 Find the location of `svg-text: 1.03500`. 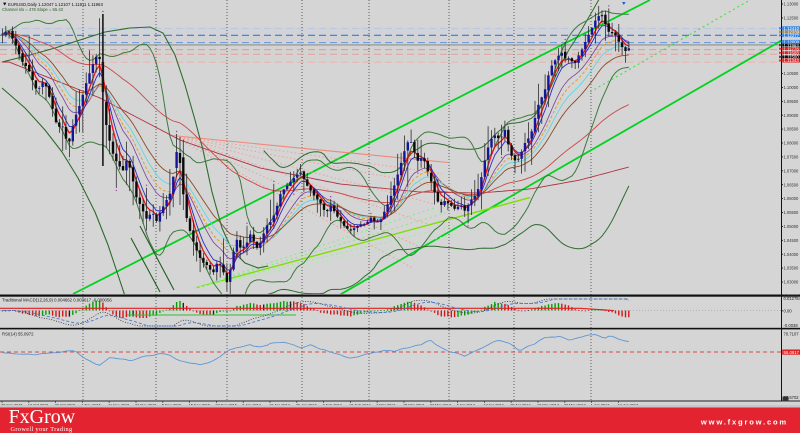

svg-text: 1.03500 is located at coordinates (792, 268).